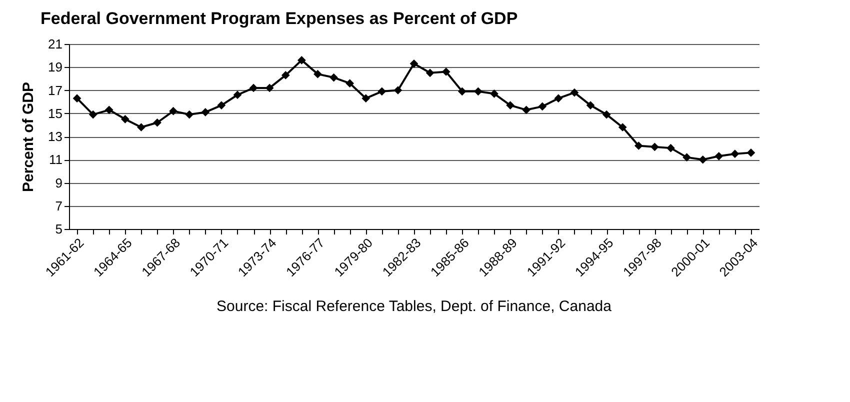 Image resolution: width=850 pixels, height=402 pixels. Describe the element at coordinates (55, 136) in the screenshot. I see `y-tick-label: 13` at that location.